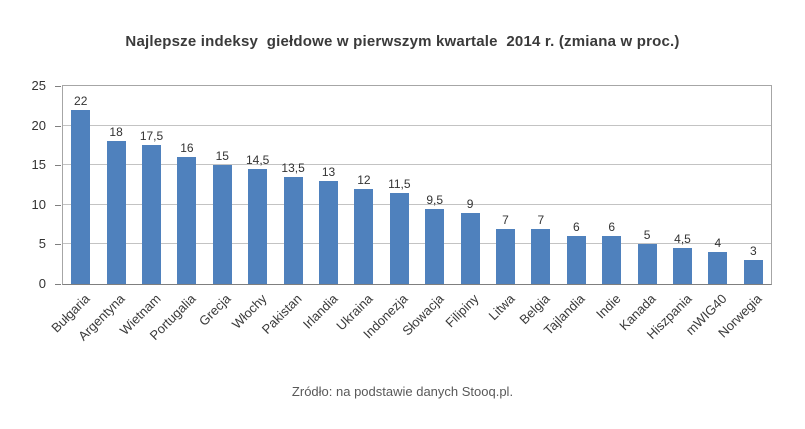 This screenshot has height=429, width=805. I want to click on bar-Wietnam, so click(151, 214).